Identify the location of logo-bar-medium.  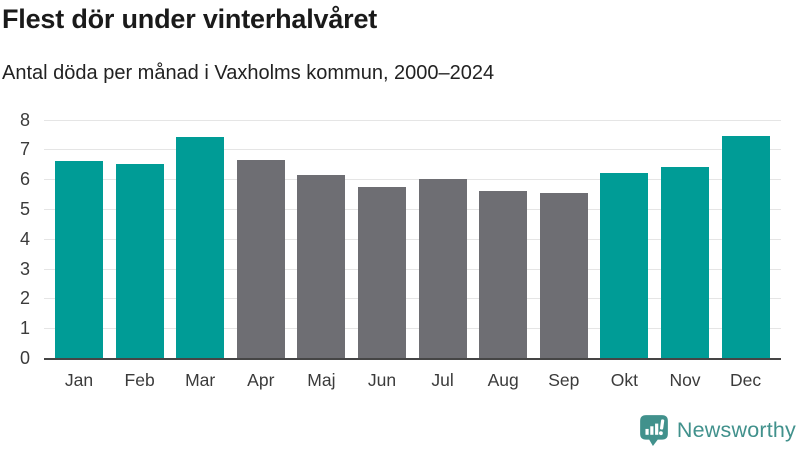
(652, 430).